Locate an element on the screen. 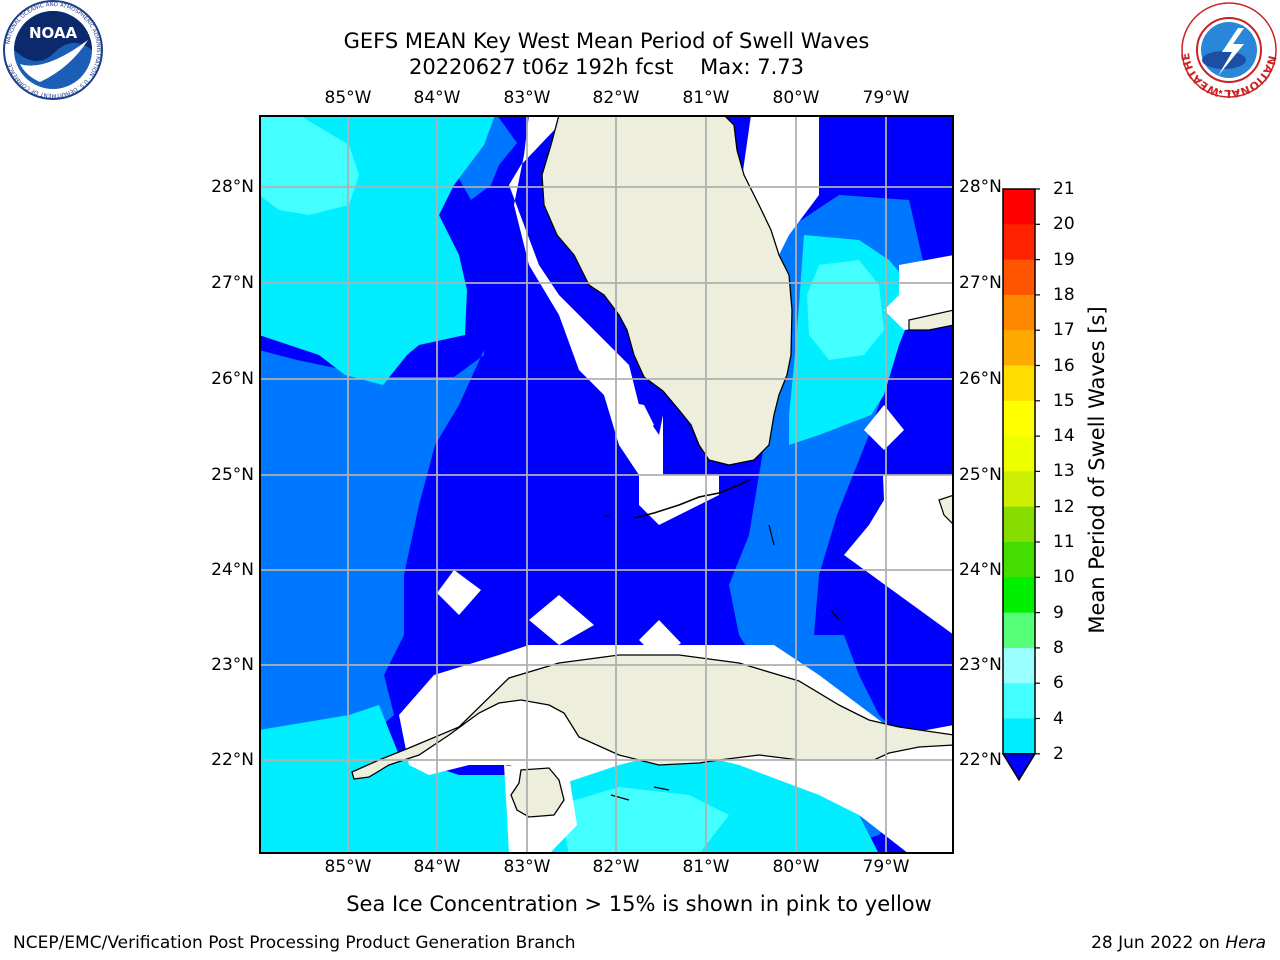 The width and height of the screenshot is (1280, 960). lat-tick-left: 26°N is located at coordinates (232, 379).